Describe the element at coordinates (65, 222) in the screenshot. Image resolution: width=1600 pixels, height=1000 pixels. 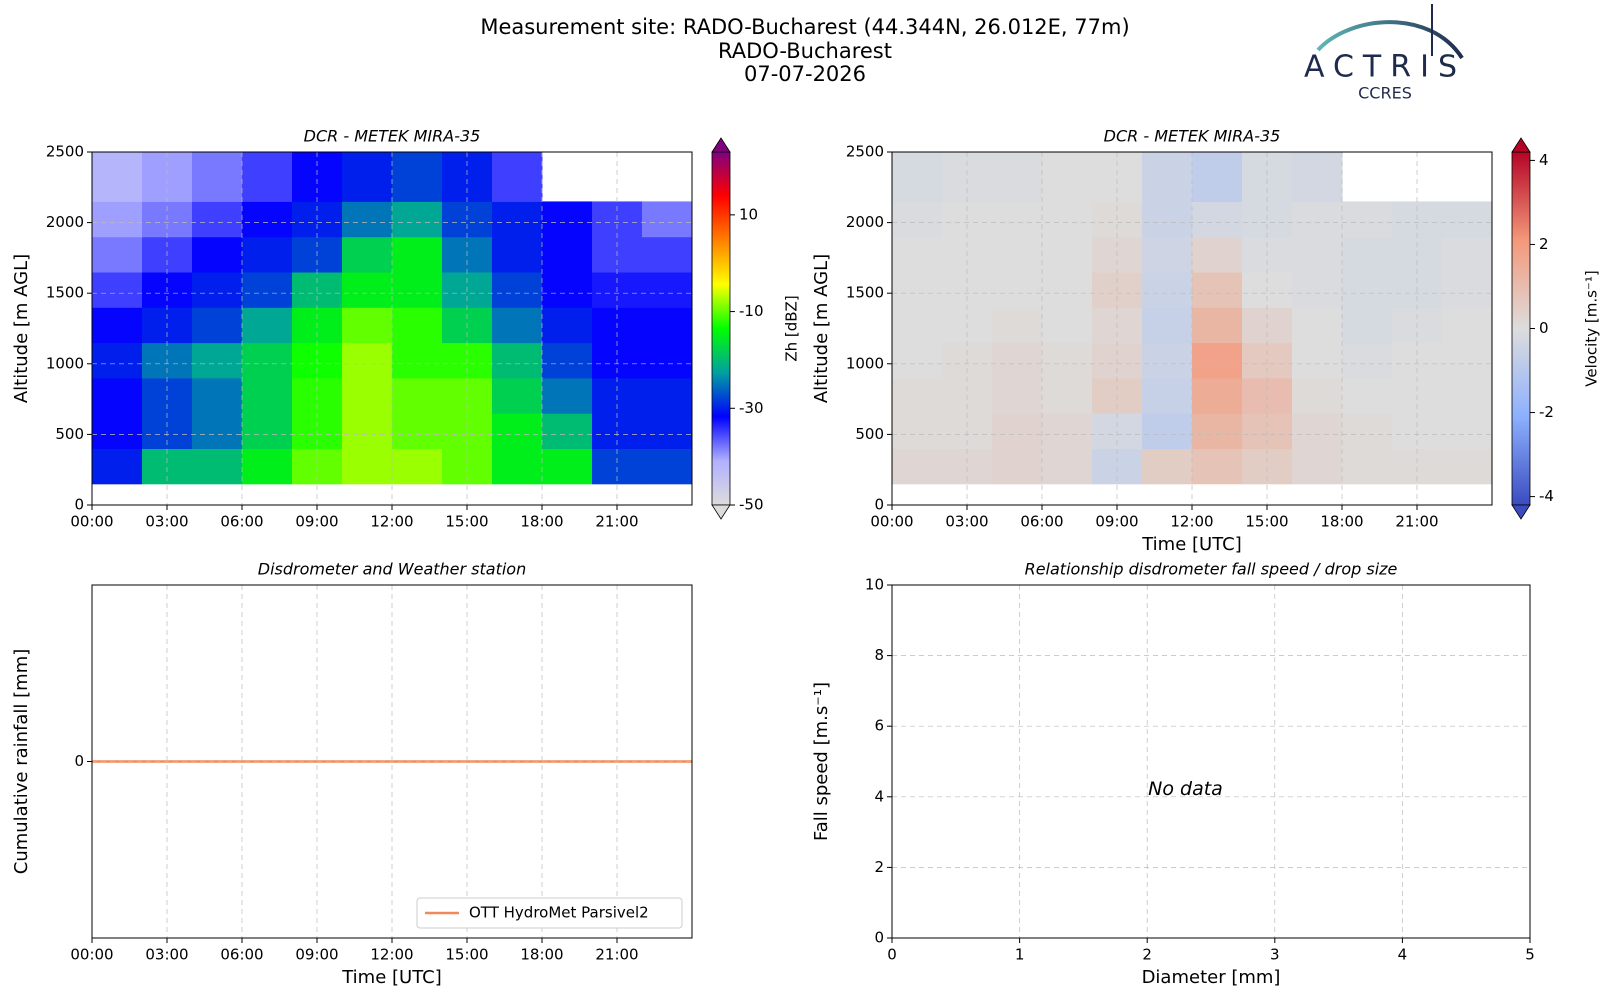
I see `y-tick-label: 2000` at that location.